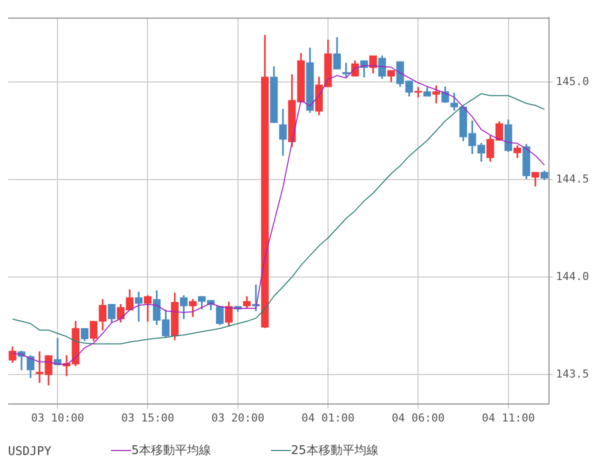 This screenshot has height=475, width=600. Describe the element at coordinates (171, 450) in the screenshot. I see `legend-label: 5本移動平均線` at that location.